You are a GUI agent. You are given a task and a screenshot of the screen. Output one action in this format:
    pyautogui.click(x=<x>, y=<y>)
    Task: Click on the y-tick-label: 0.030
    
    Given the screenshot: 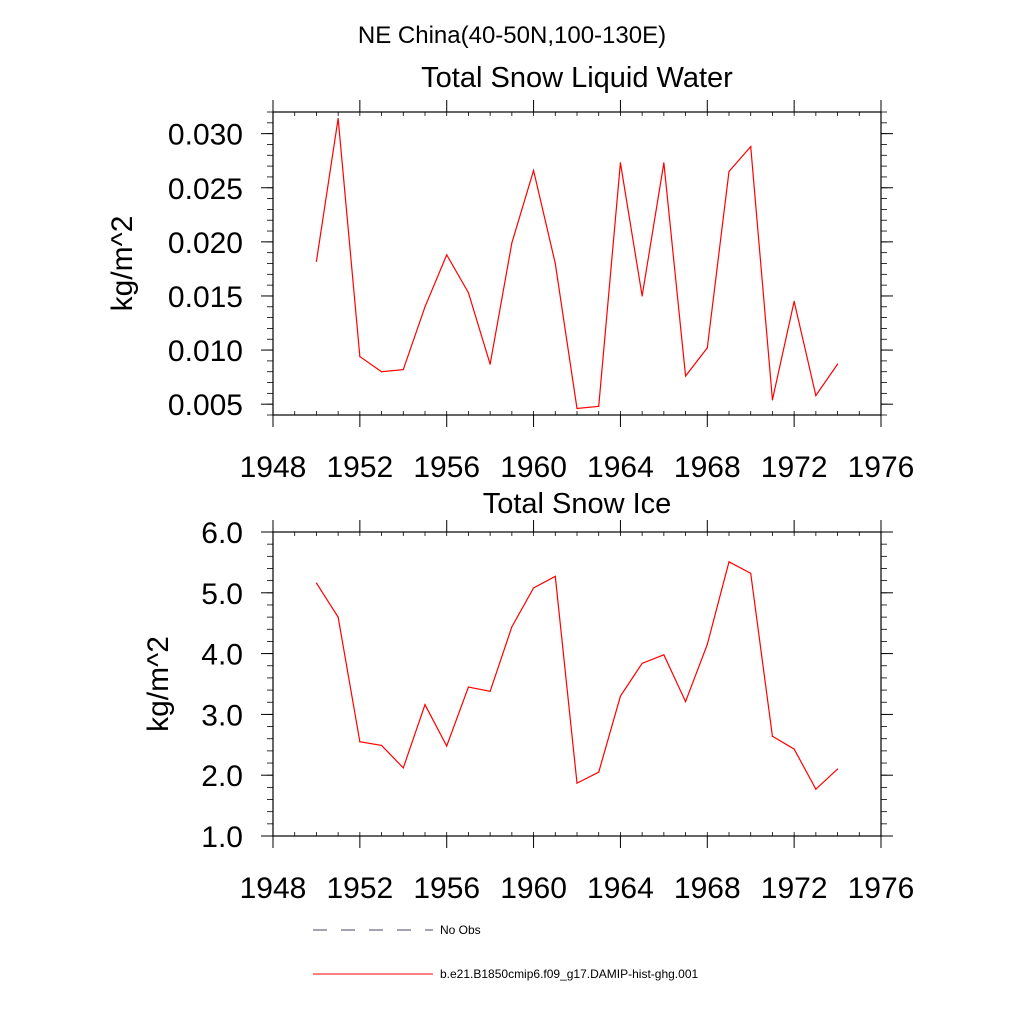 What is the action you would take?
    pyautogui.click(x=205, y=135)
    